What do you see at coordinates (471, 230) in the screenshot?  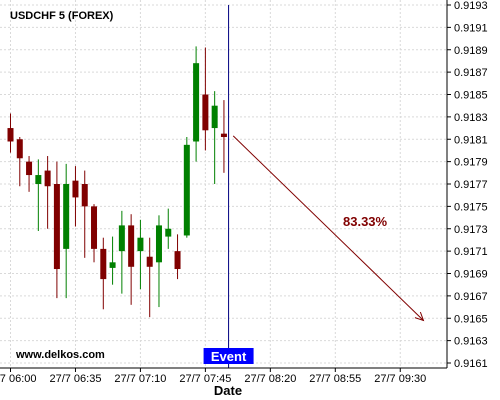 I see `y-tick-label: 0.9173` at bounding box center [471, 230].